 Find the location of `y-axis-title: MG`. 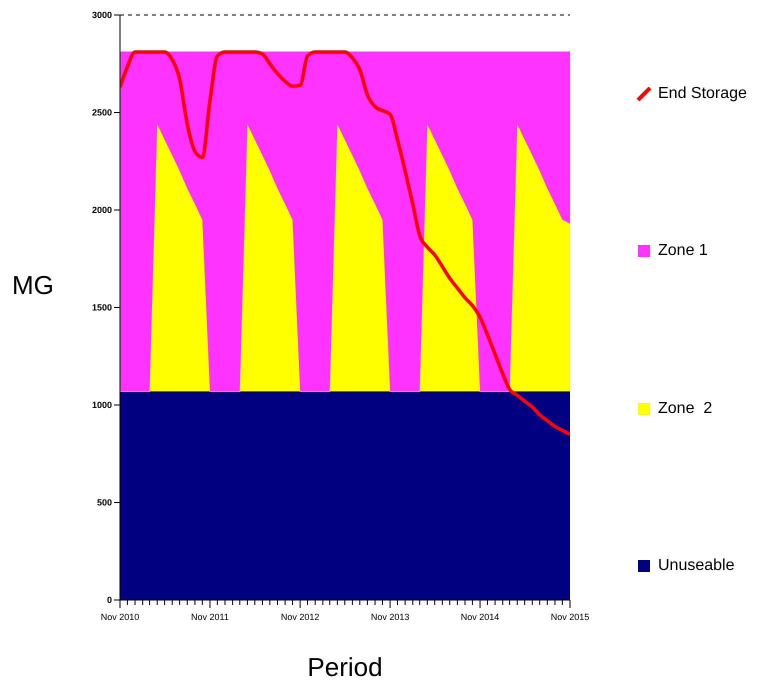

y-axis-title: MG is located at coordinates (33, 285).